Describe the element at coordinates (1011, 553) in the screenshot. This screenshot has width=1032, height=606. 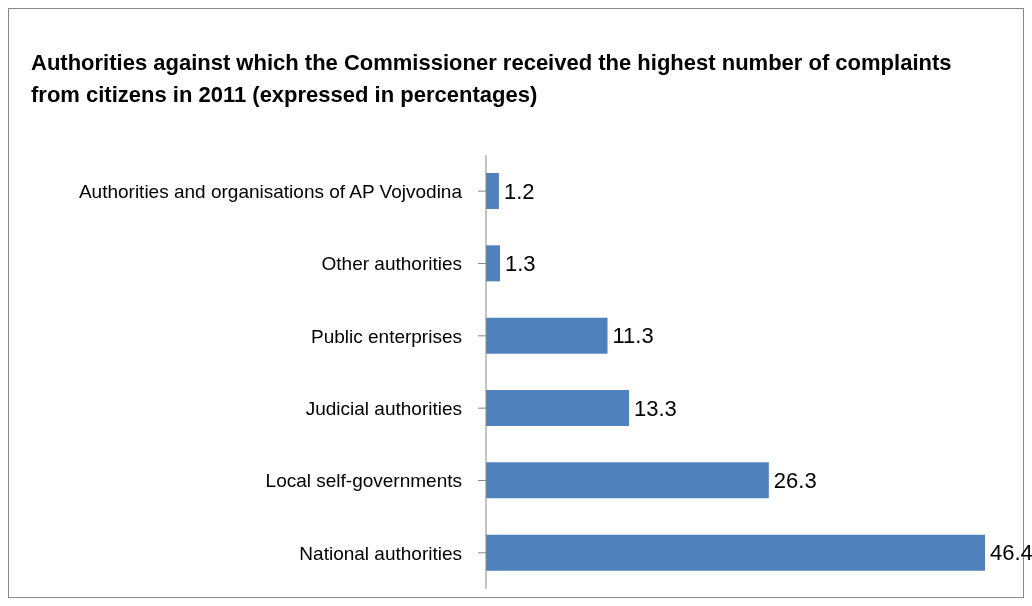
I see `data-label: 46.4` at that location.